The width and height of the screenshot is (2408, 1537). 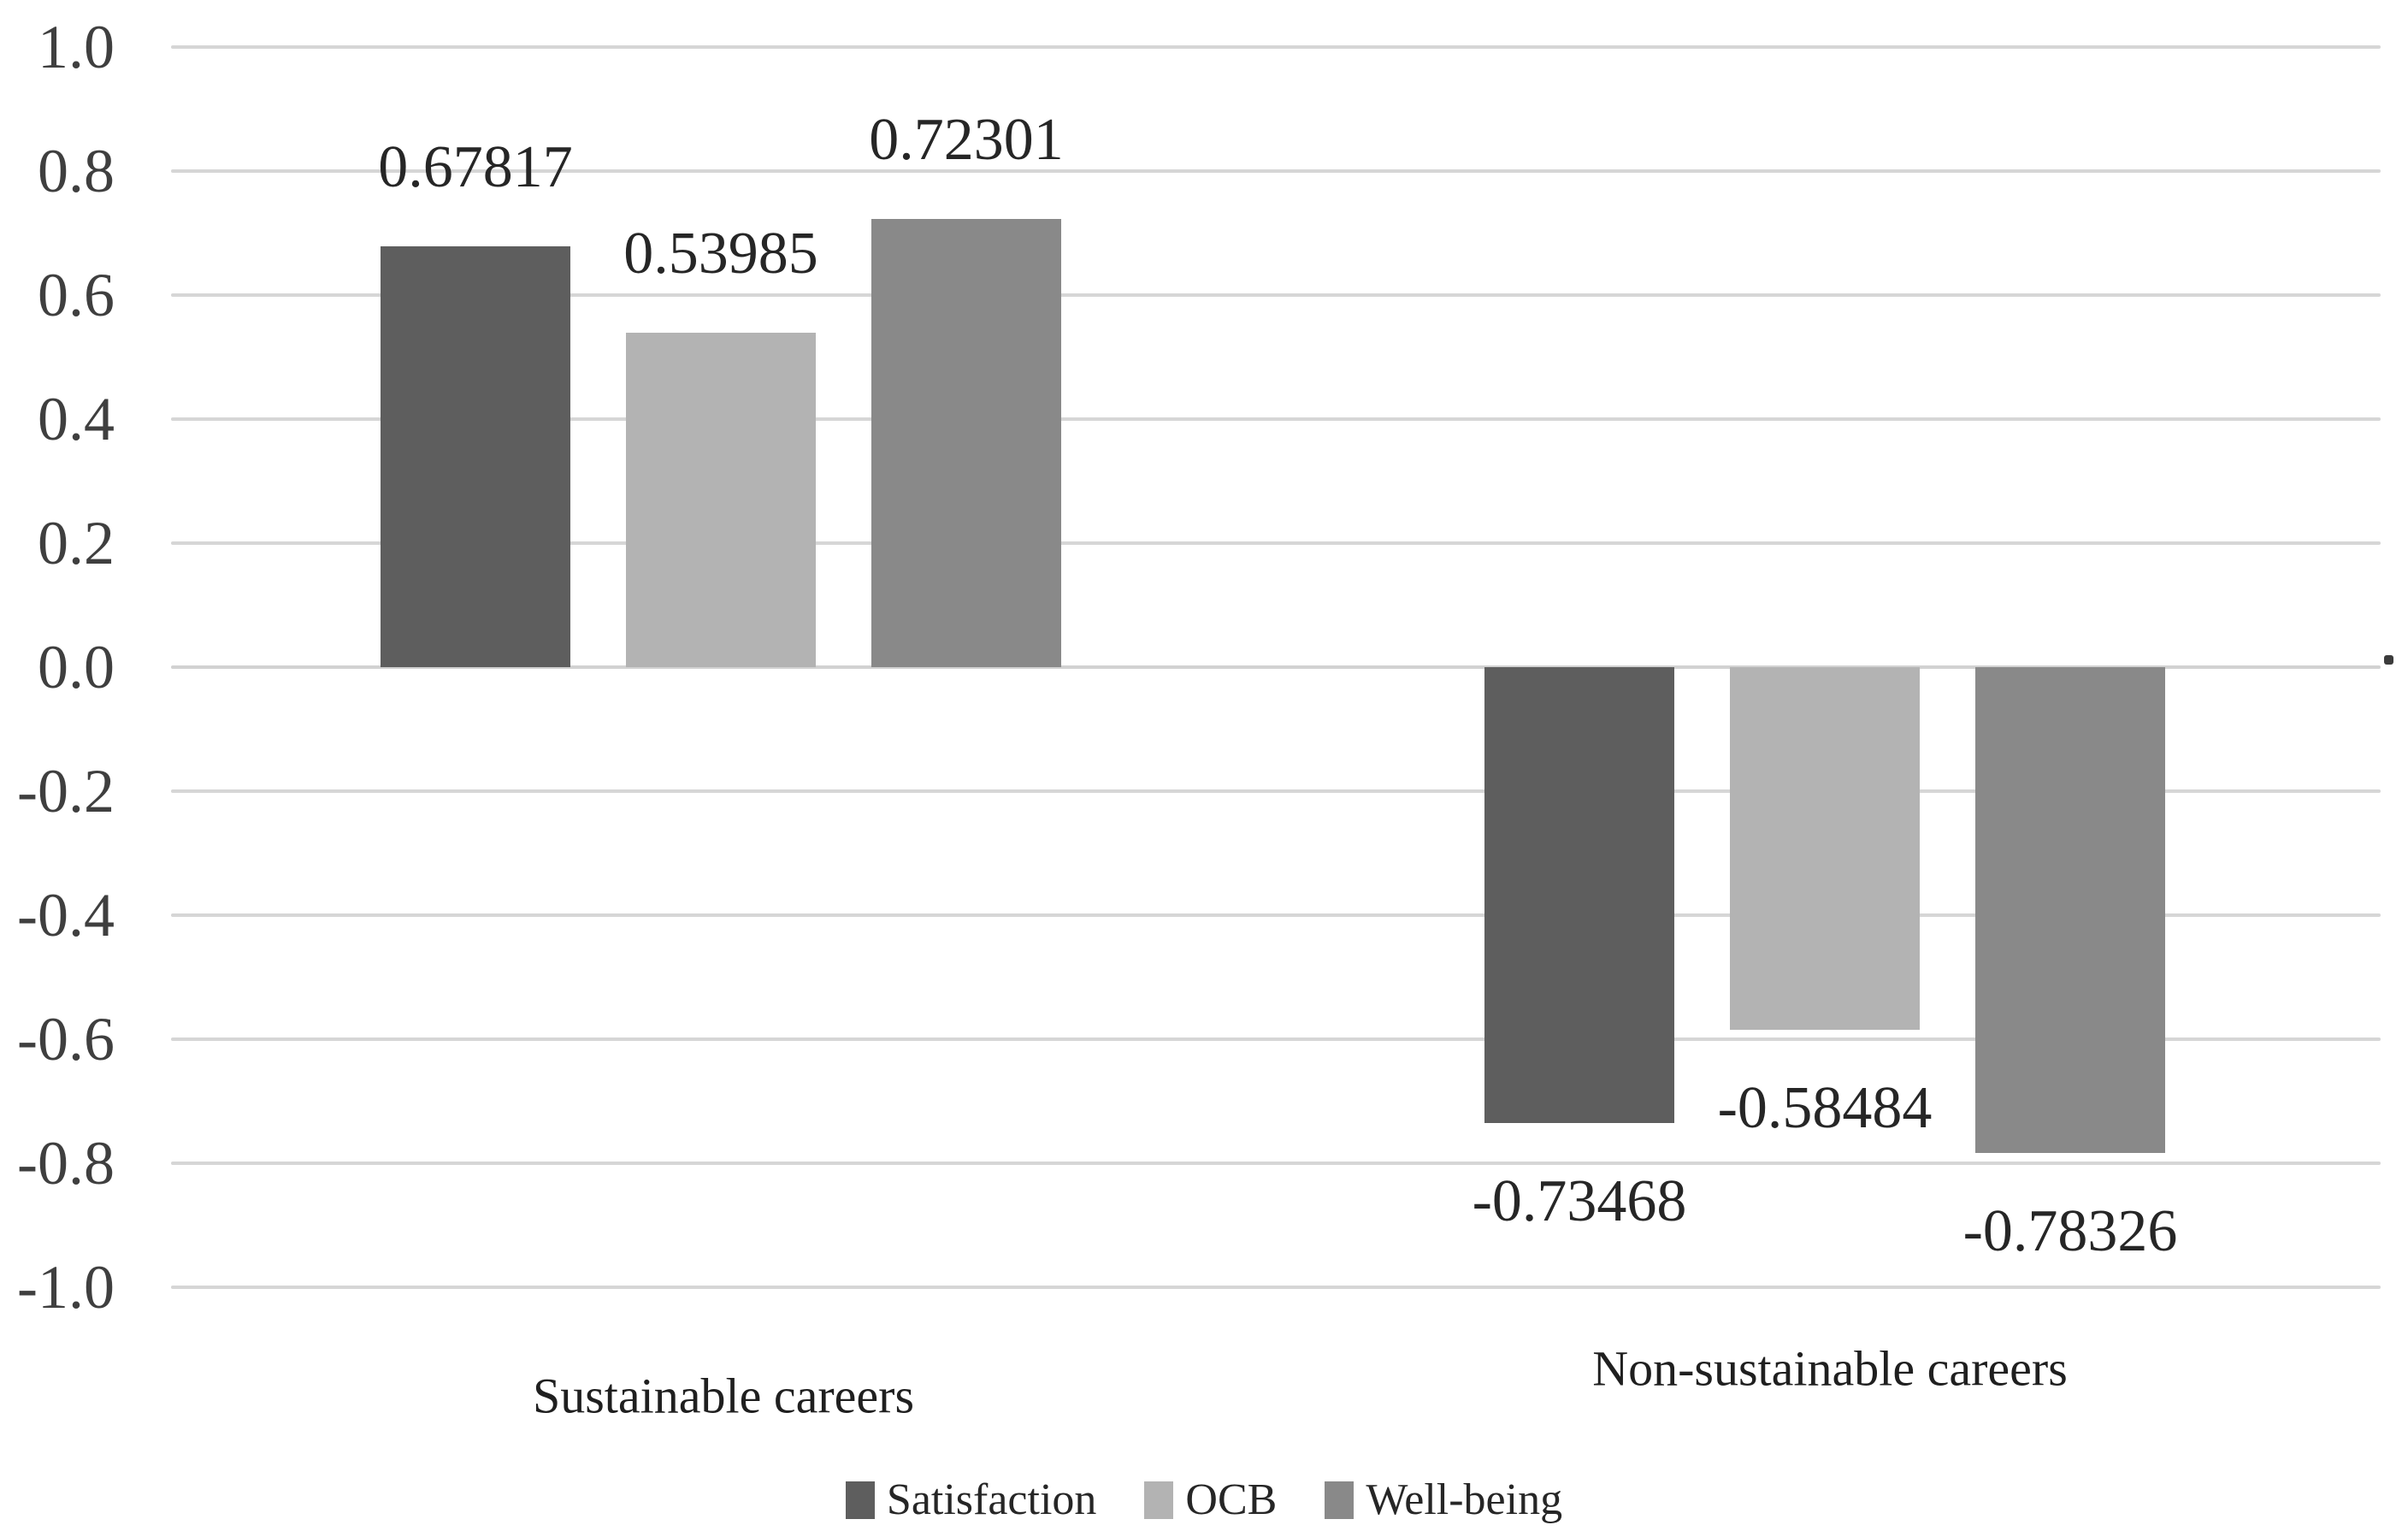 I want to click on bar-value-label: 0.72301, so click(x=967, y=139).